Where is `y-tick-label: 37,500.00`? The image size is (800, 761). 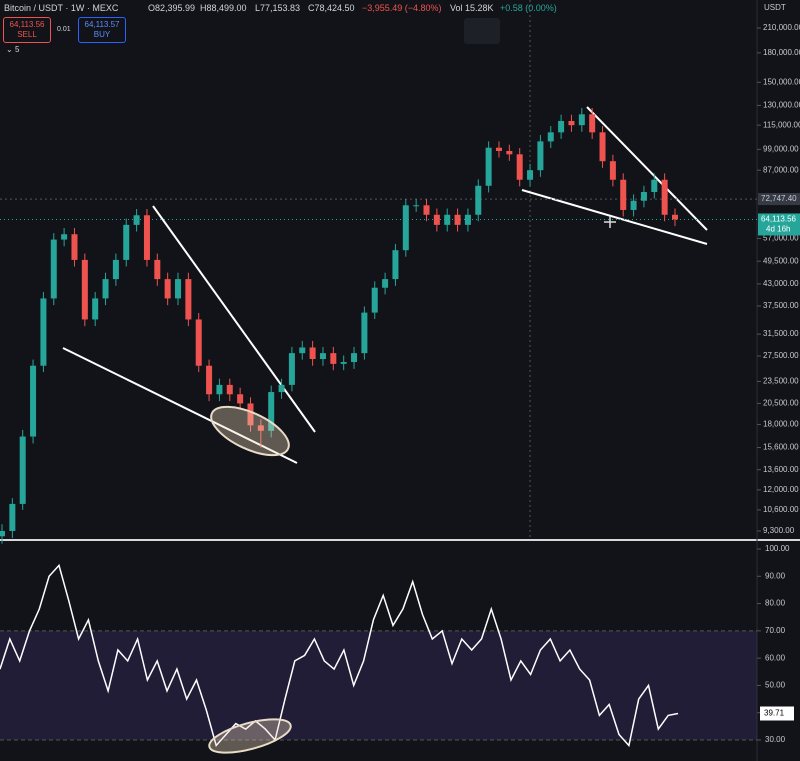
y-tick-label: 37,500.00 is located at coordinates (781, 305).